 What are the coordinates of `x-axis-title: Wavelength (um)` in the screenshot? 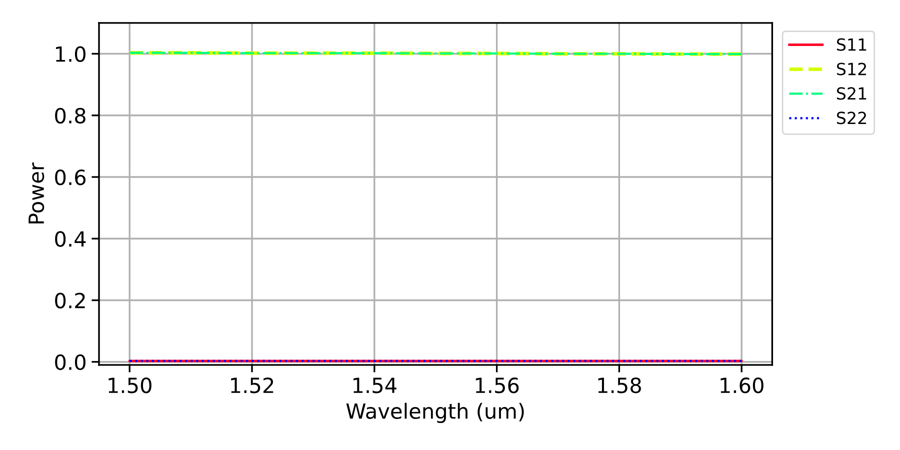 It's located at (435, 412).